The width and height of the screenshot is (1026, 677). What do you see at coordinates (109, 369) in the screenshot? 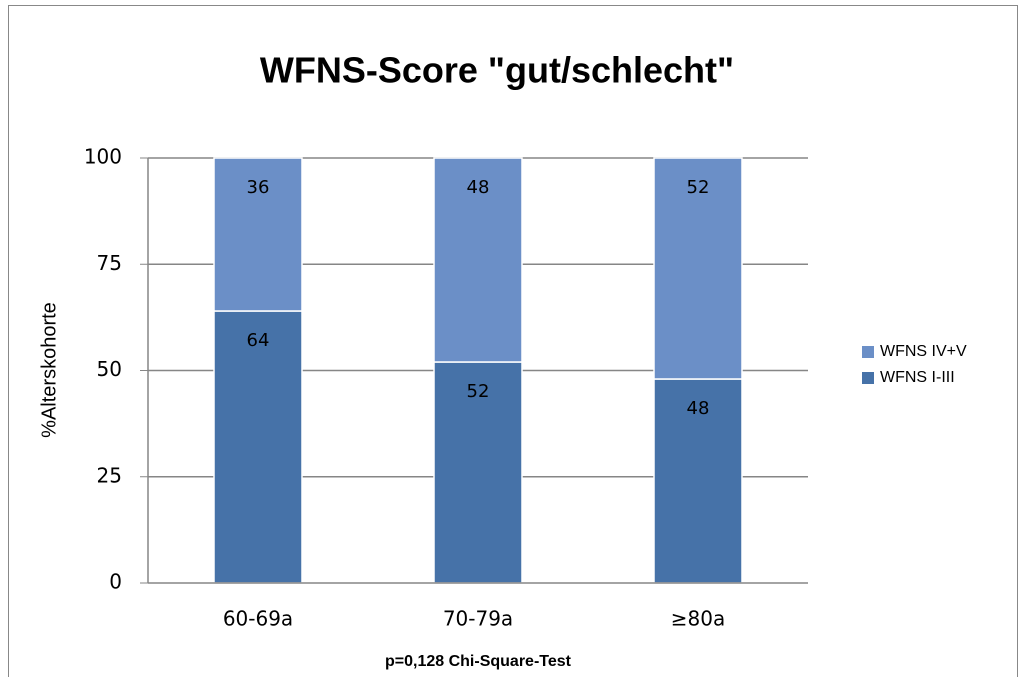
I see `y-tick-label: 50` at bounding box center [109, 369].